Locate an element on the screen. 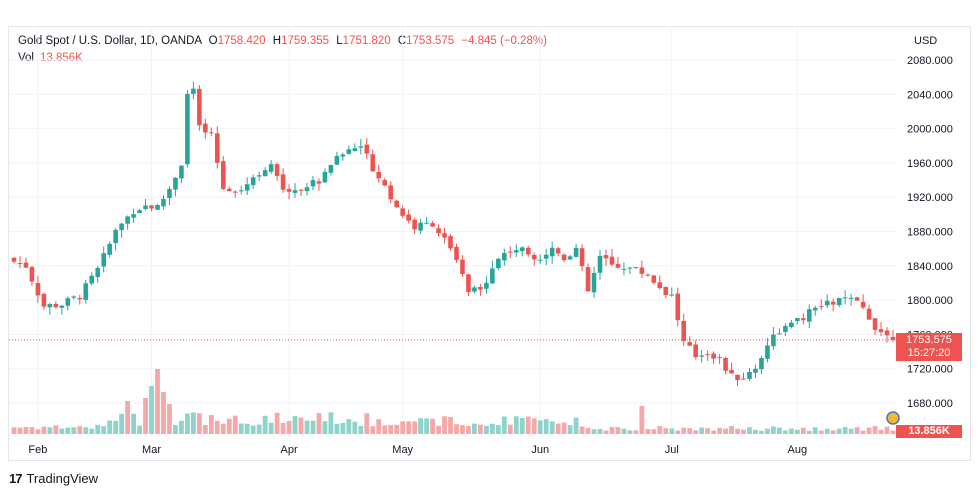 This screenshot has width=979, height=498. last-price-label: 1753.575 15:27:20 is located at coordinates (929, 346).